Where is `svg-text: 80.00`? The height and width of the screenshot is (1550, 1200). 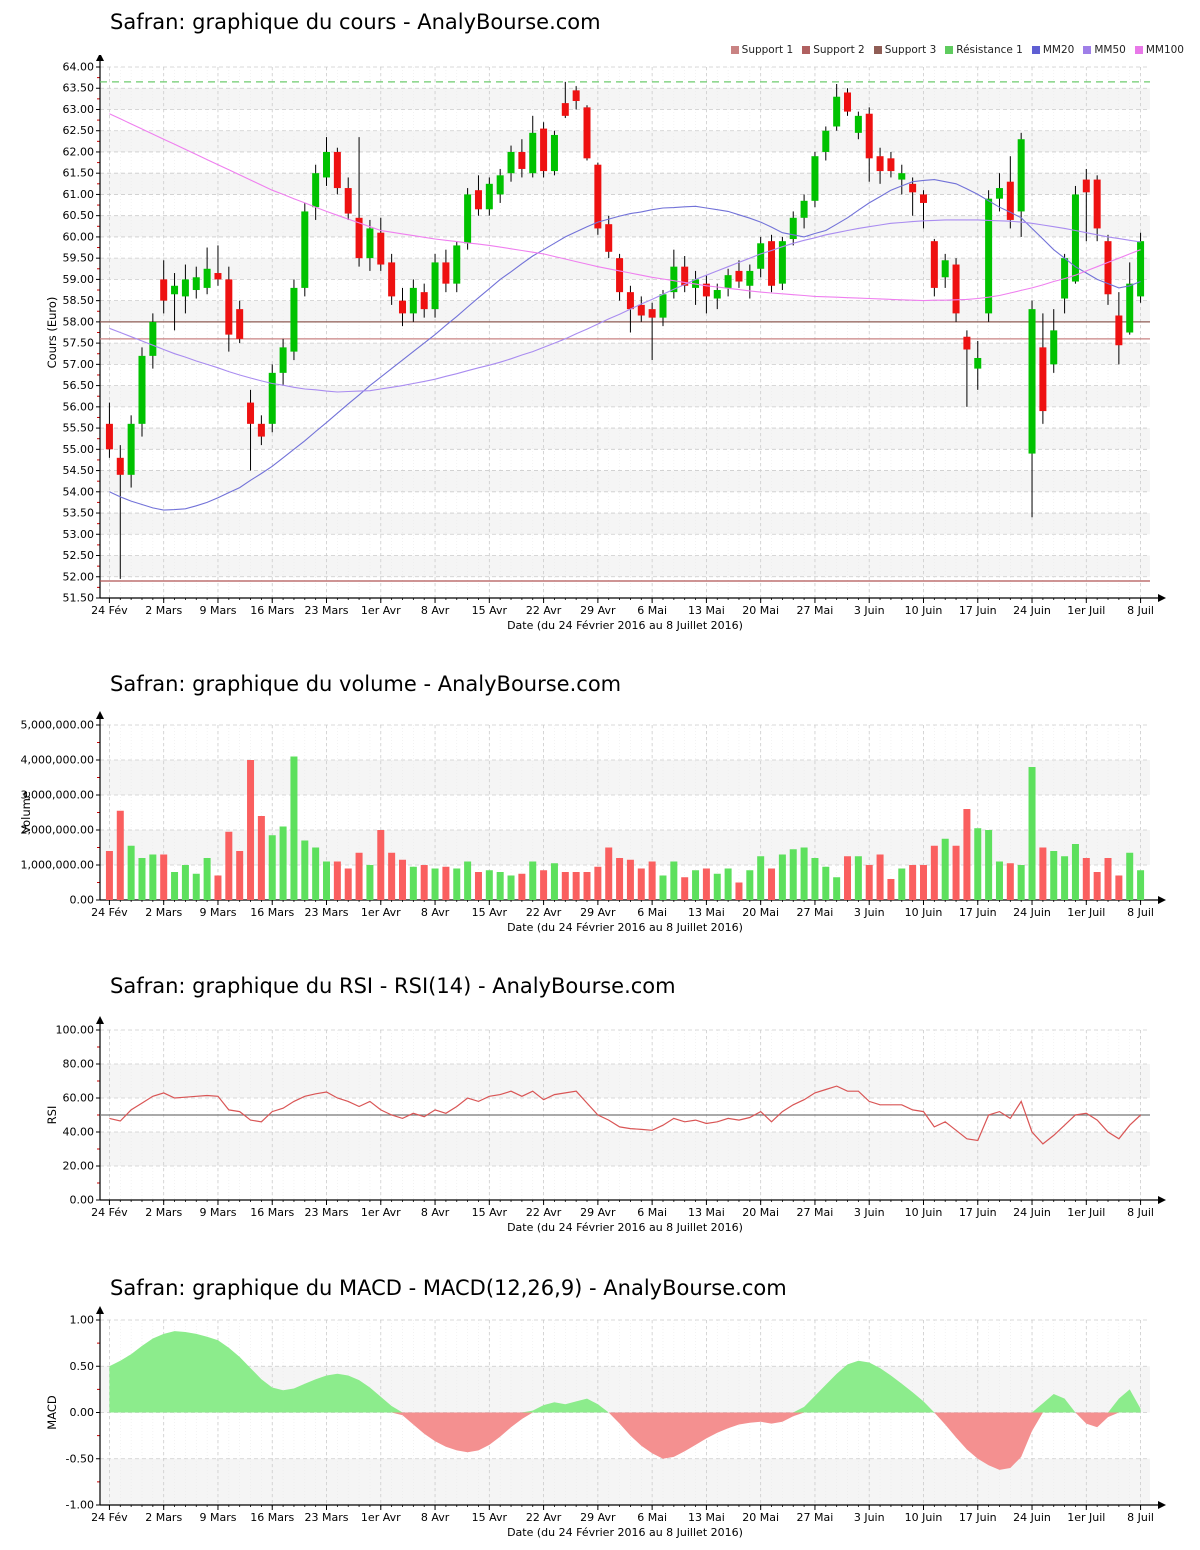 svg-text: 80.00 is located at coordinates (79, 1064).